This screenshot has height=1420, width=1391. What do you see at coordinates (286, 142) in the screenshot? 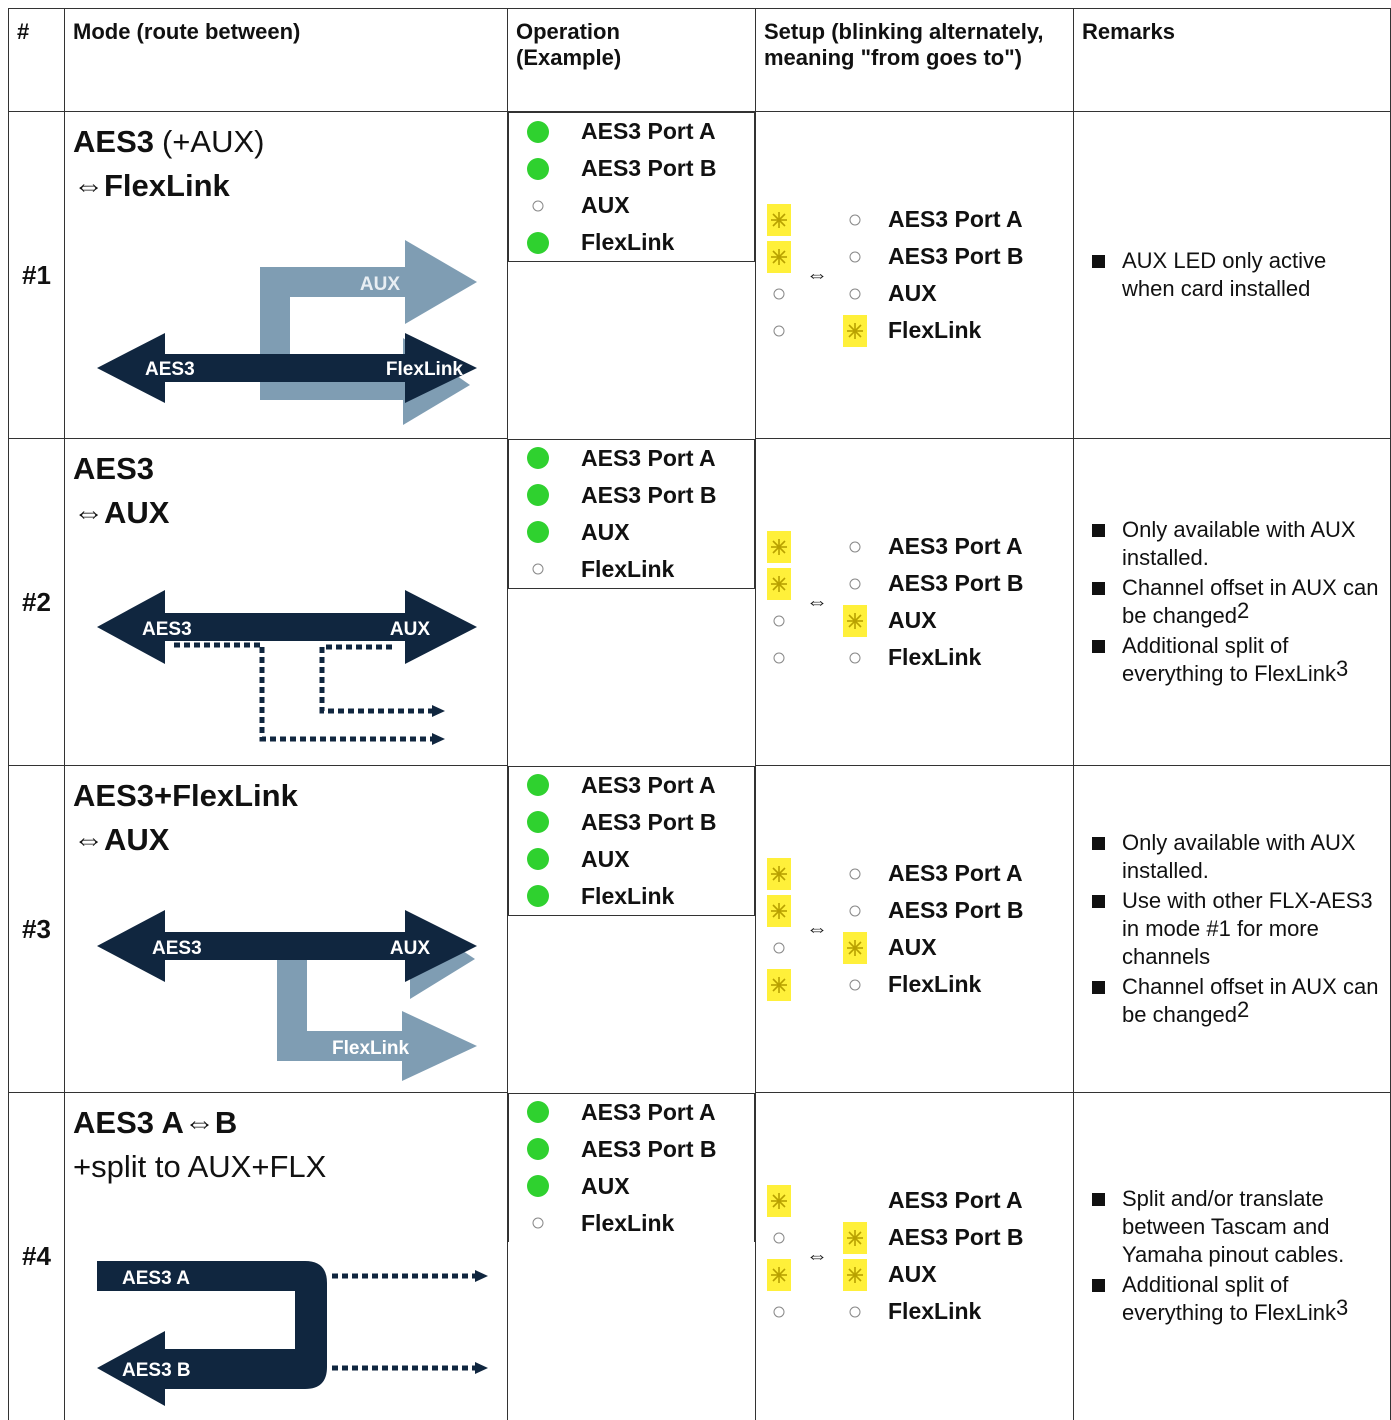
I see `mode-line: AES3 (+AUX)` at bounding box center [286, 142].